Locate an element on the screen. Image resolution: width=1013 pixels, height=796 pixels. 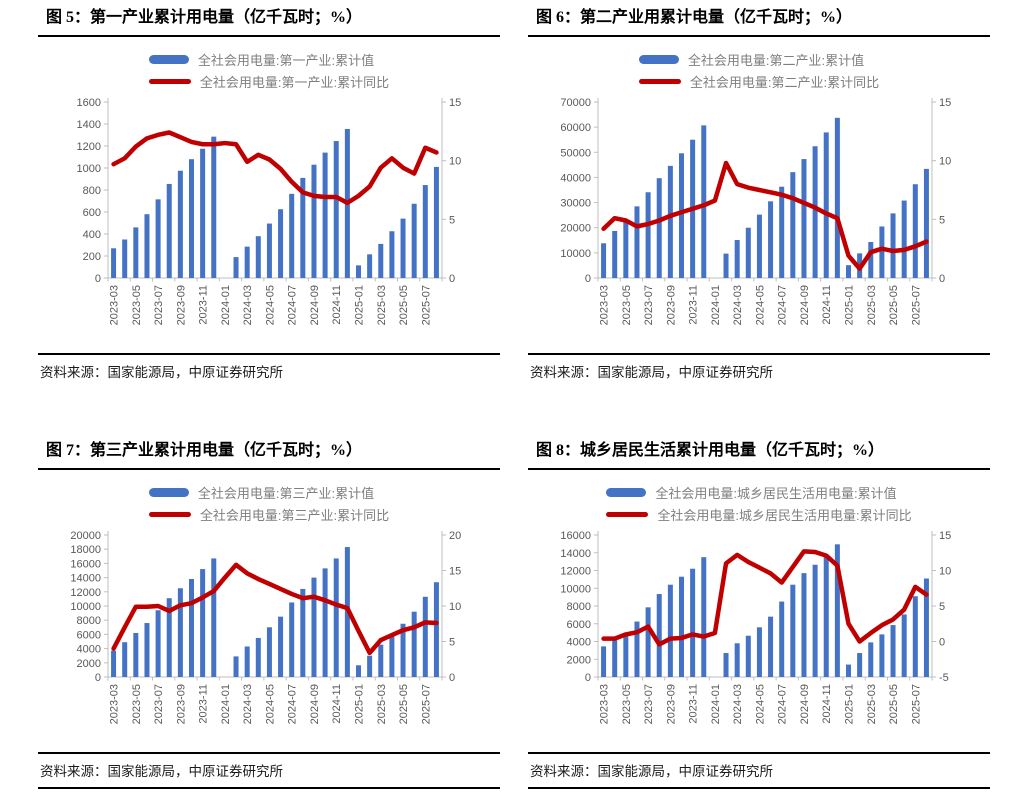
svg-text: 400 is located at coordinates (92, 235).